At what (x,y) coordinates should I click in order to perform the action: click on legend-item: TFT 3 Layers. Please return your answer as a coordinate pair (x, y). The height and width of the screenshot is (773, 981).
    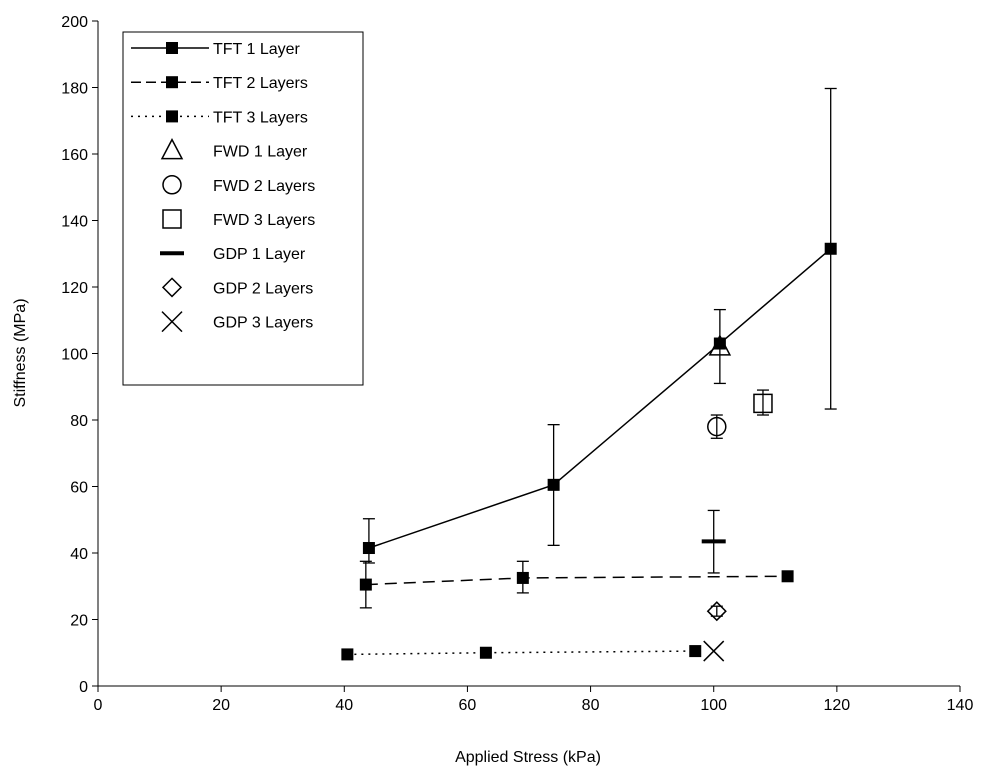
    Looking at the image, I should click on (219, 117).